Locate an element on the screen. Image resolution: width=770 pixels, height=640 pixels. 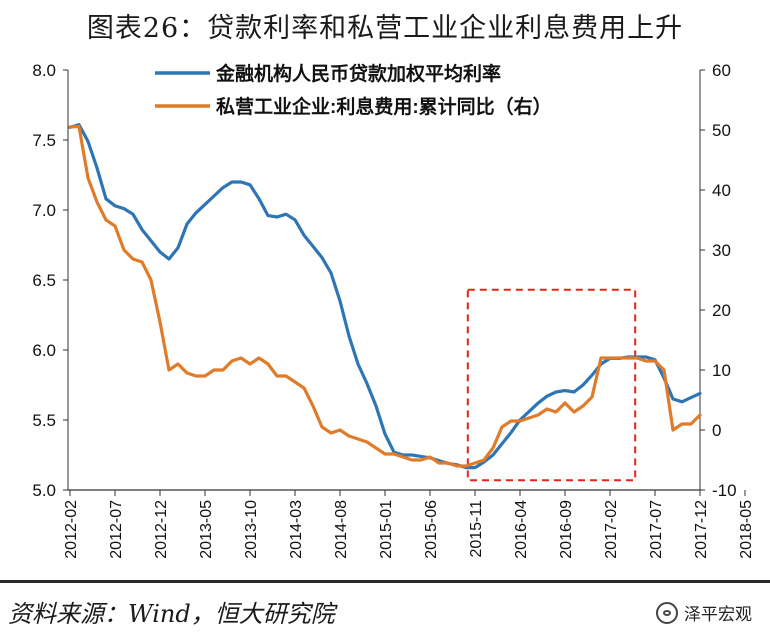
left-tick-label: 5.0 is located at coordinates (44, 490).